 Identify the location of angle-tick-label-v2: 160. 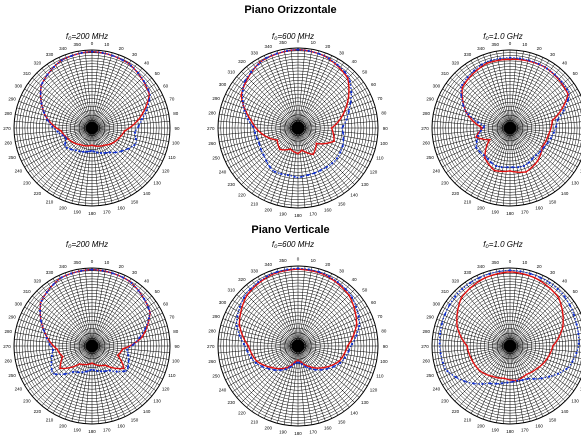
(328, 428).